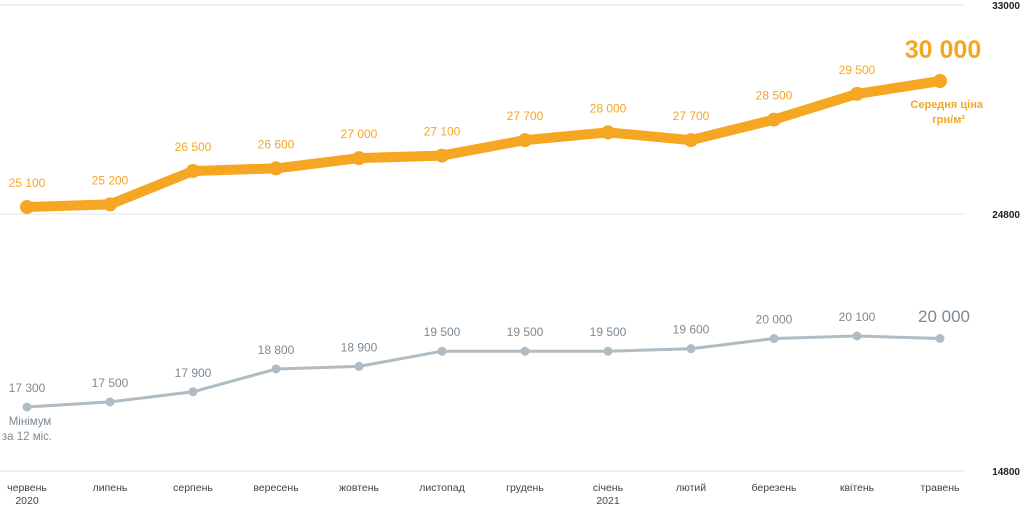 The width and height of the screenshot is (1024, 512). Describe the element at coordinates (27, 488) in the screenshot. I see `x-tick-label: червень` at that location.